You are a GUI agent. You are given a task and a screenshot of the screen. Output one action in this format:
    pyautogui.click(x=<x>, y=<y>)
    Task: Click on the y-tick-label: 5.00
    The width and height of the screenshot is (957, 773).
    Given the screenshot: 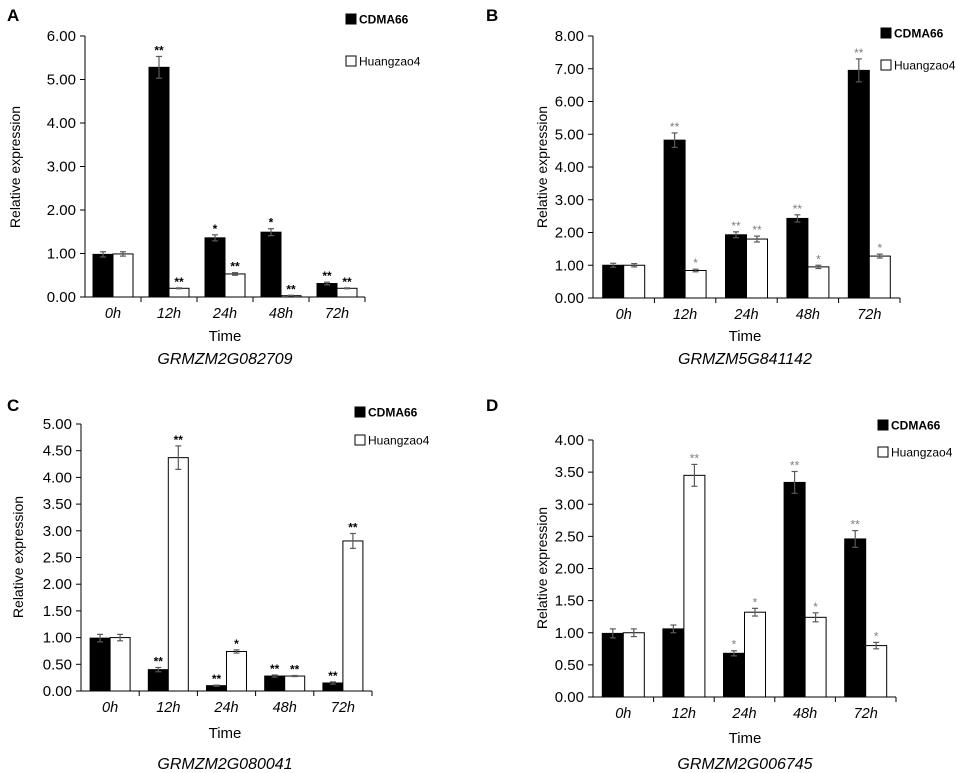 What is the action you would take?
    pyautogui.click(x=61, y=80)
    